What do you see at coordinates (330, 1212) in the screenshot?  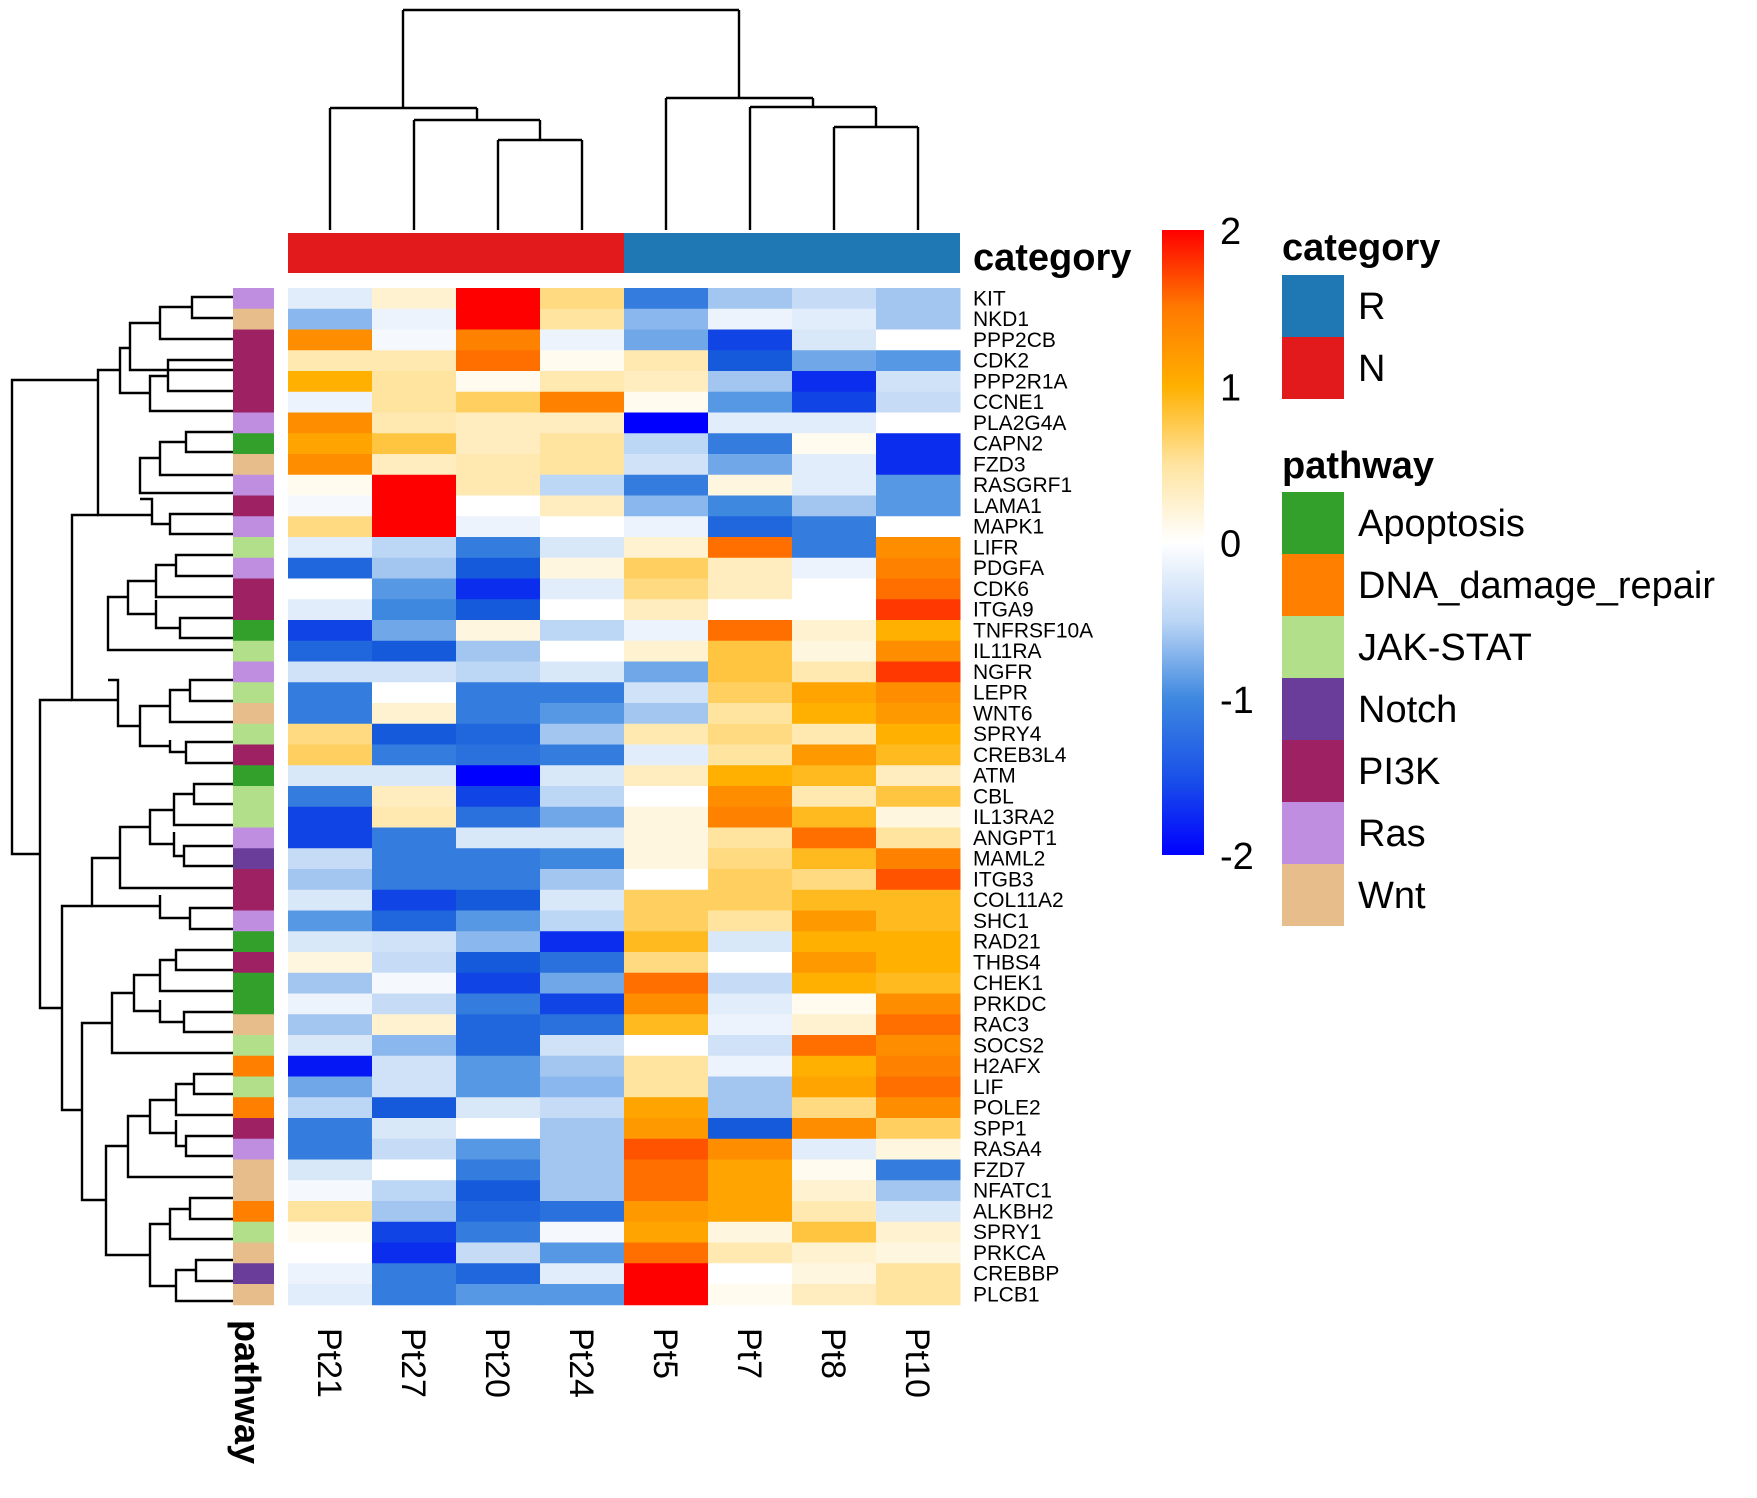 I see `heatmap-cell-alkbh2-pt21` at bounding box center [330, 1212].